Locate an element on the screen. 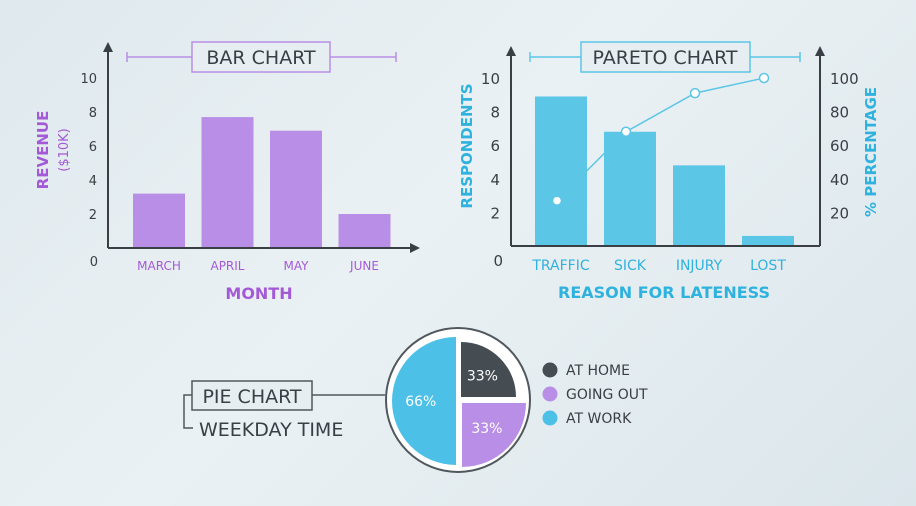 The image size is (916, 506). pareto-x-ticks: TRAFFIC SICK INJURY LOST is located at coordinates (658, 266).